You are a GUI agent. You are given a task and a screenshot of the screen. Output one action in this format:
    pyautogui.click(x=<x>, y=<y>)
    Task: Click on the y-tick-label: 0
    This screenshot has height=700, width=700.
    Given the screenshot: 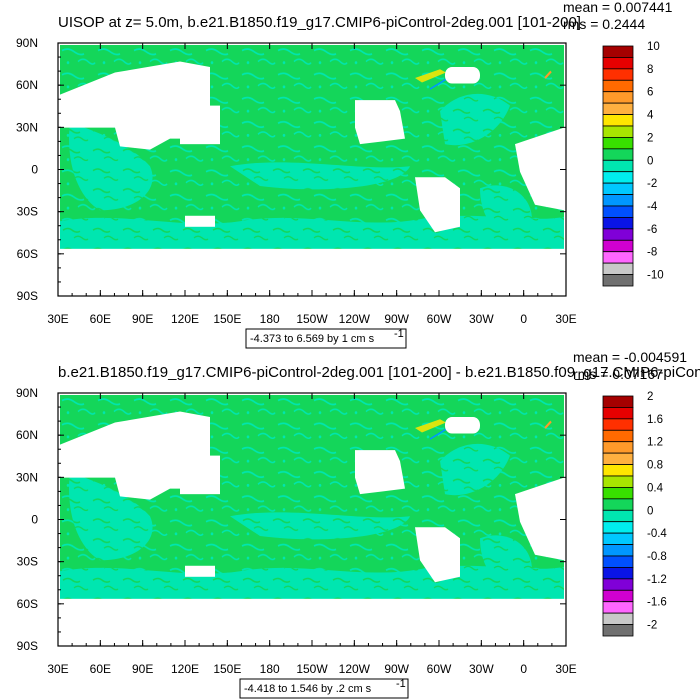 What is the action you would take?
    pyautogui.click(x=34, y=170)
    